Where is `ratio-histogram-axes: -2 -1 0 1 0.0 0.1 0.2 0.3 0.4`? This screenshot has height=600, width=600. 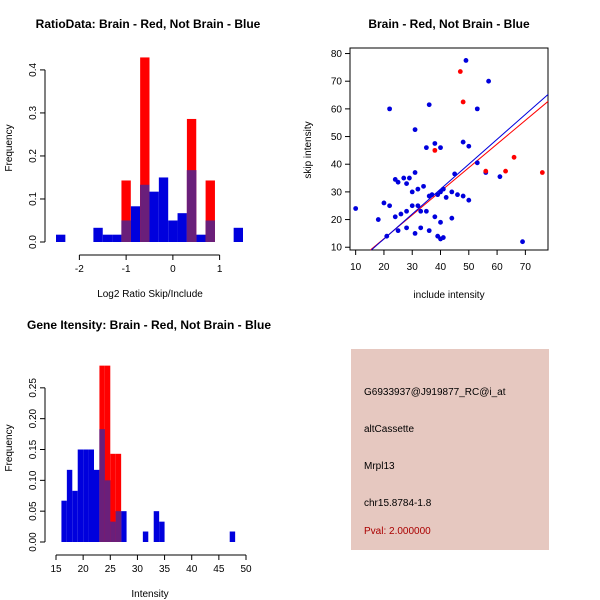
ratio-histogram-axes: -2 -1 0 1 0.0 0.1 0.2 0.3 0.4 is located at coordinates (125, 169).